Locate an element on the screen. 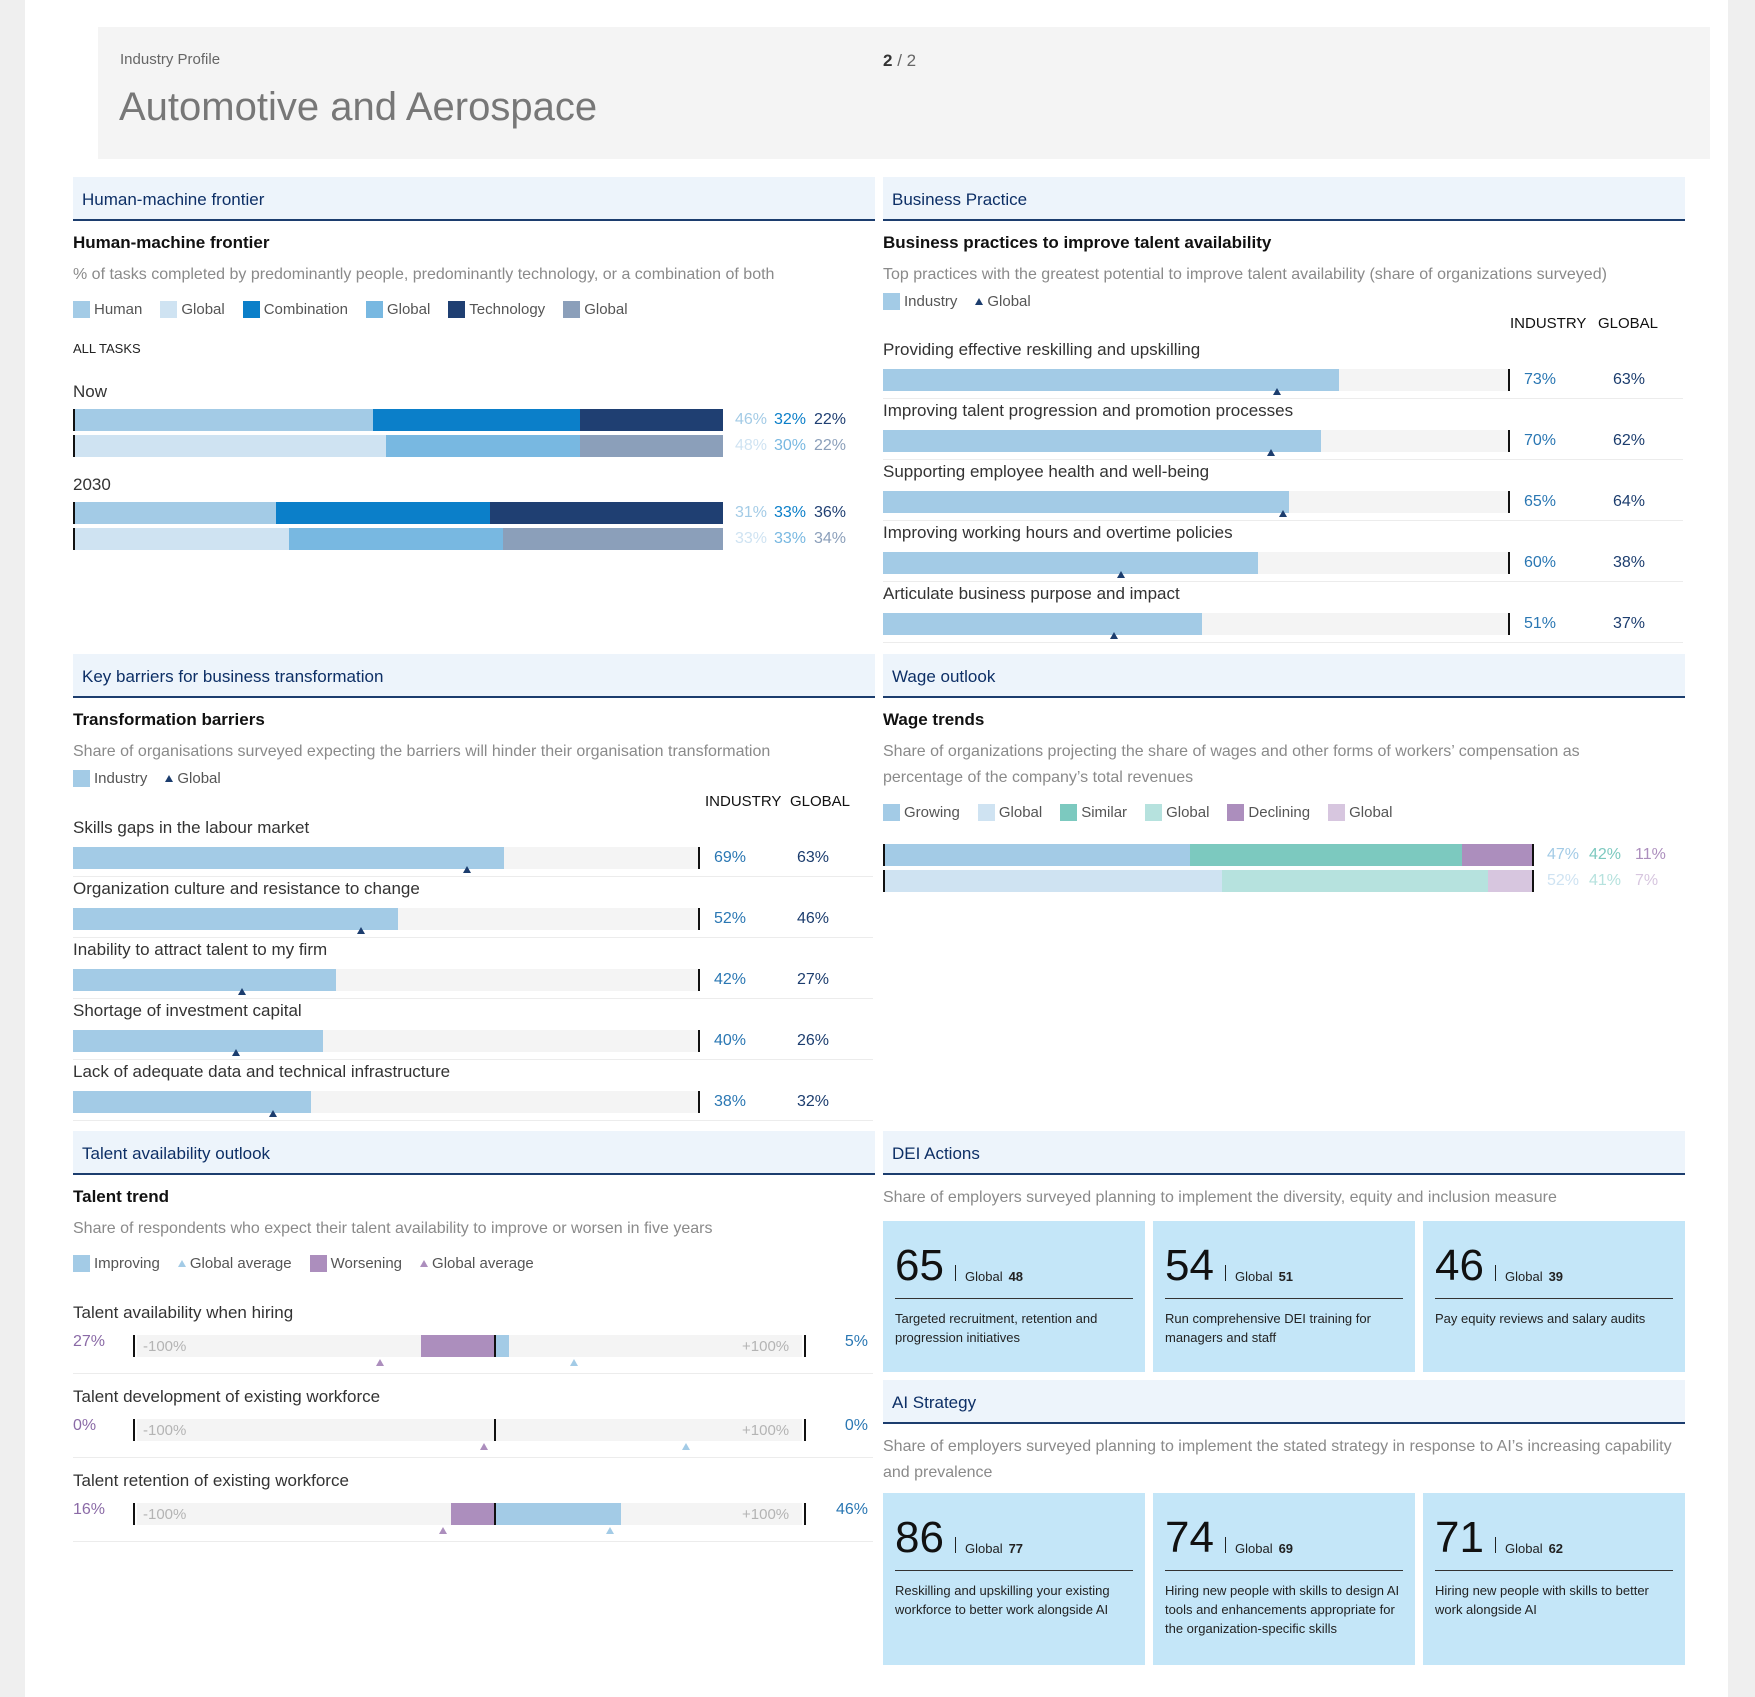 The height and width of the screenshot is (1697, 1755). page-title: Automotive and Aerospace is located at coordinates (358, 107).